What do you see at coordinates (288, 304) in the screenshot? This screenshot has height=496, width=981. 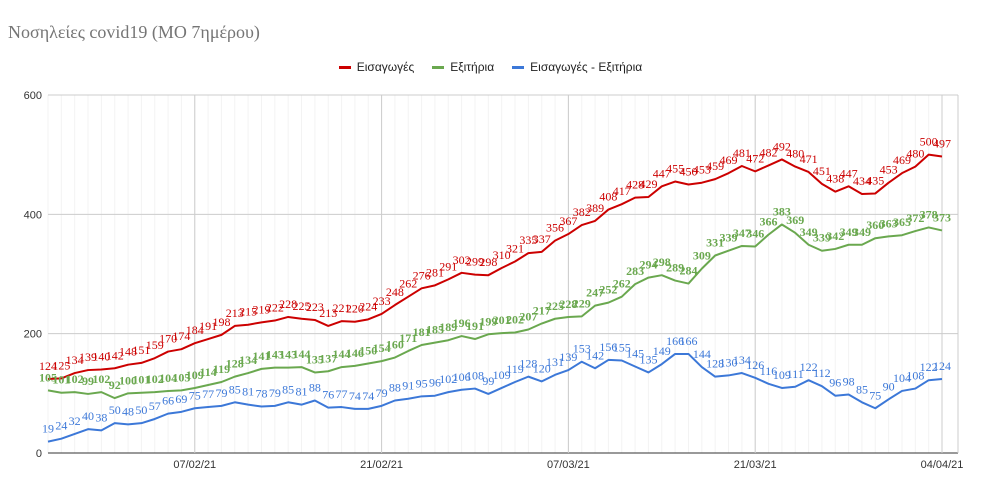 I see `data-label: 228` at bounding box center [288, 304].